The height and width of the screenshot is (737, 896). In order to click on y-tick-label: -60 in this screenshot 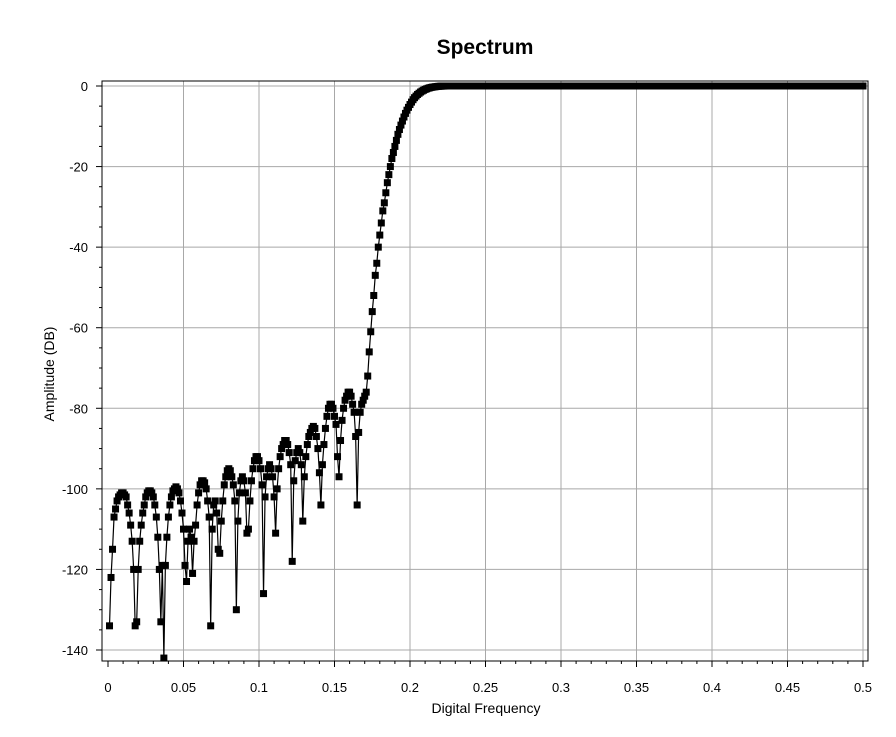, I will do `click(78, 328)`.